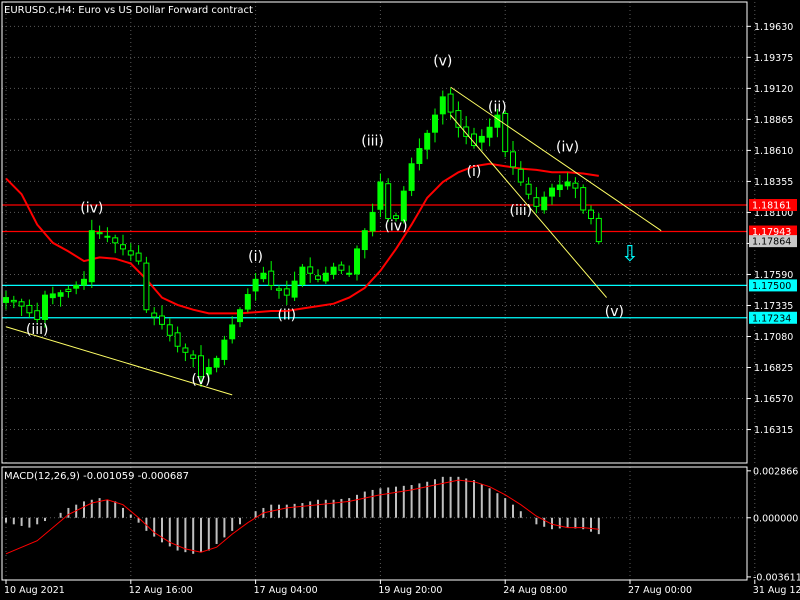 The image size is (800, 600). What do you see at coordinates (773, 430) in the screenshot?
I see `price-tick-label: 1.16315` at bounding box center [773, 430].